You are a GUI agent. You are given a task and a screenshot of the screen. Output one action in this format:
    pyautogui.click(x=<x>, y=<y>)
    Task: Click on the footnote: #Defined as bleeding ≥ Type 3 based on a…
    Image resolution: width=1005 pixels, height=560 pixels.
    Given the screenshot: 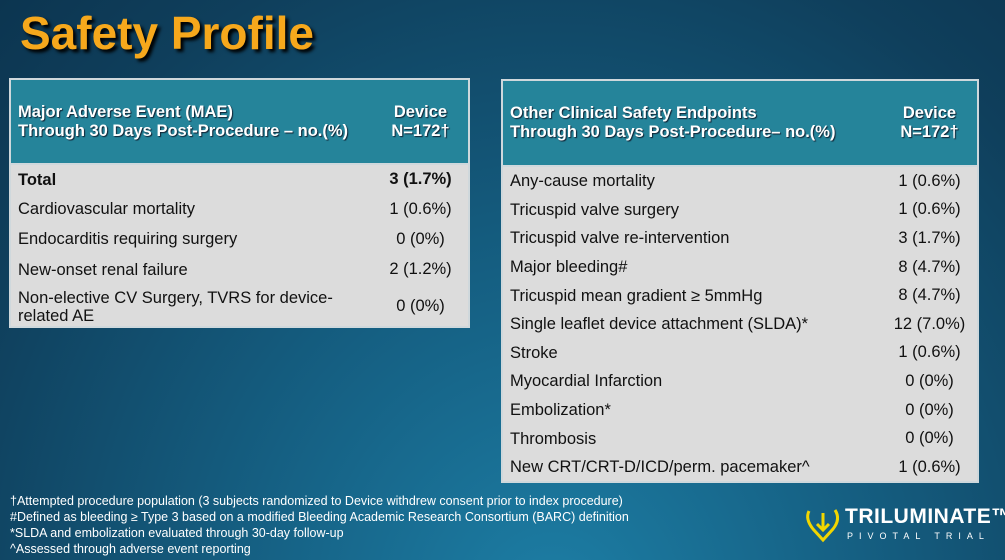 What is the action you would take?
    pyautogui.click(x=319, y=517)
    